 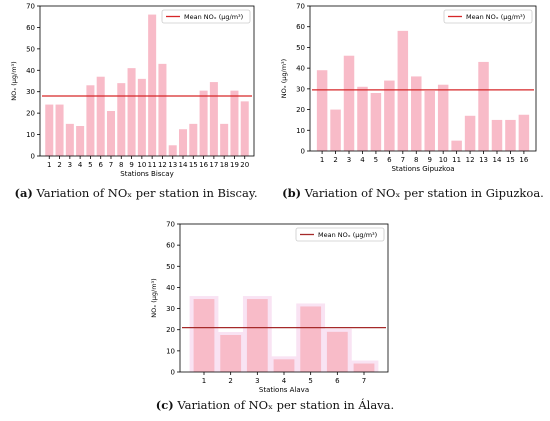 I want to click on caption-label: (b), so click(x=292, y=193).